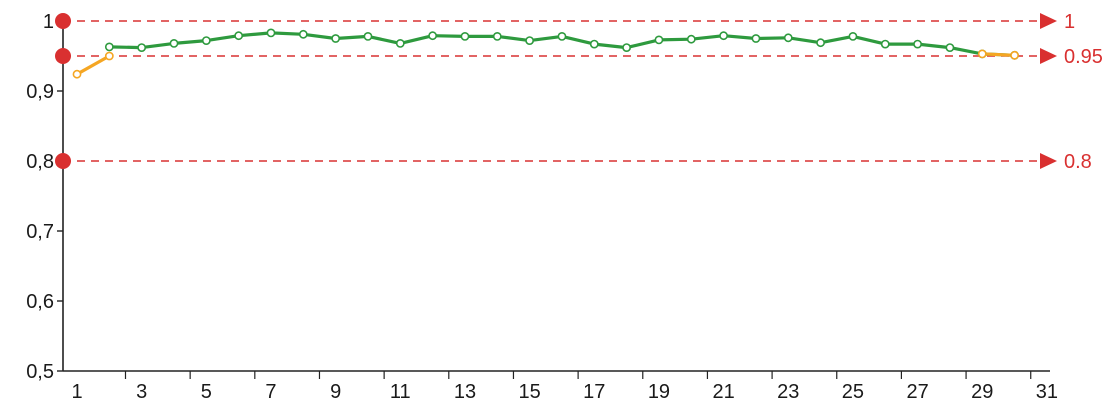 The image size is (1119, 407). I want to click on x-tick-label-5: 11, so click(400, 392).